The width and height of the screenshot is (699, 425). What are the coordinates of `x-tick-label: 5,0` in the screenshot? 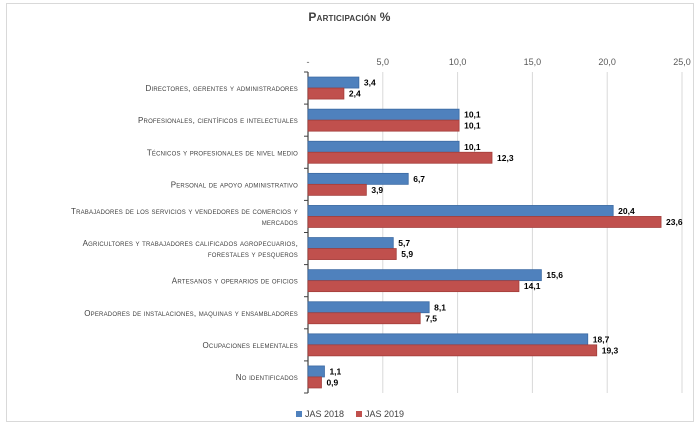 It's located at (383, 62).